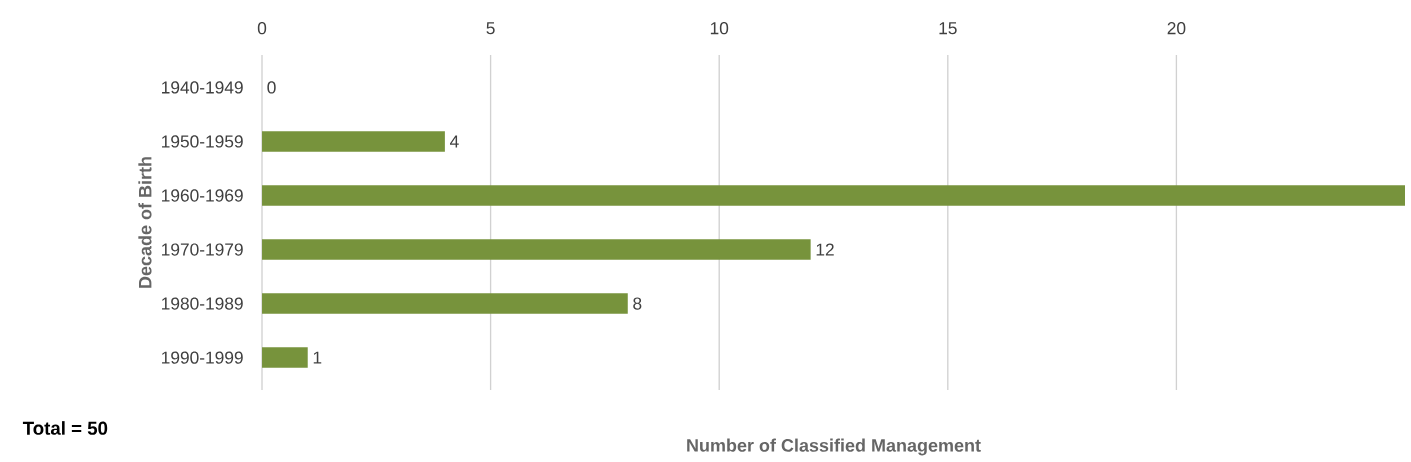 Image resolution: width=1411 pixels, height=462 pixels. I want to click on data-label: 8, so click(637, 303).